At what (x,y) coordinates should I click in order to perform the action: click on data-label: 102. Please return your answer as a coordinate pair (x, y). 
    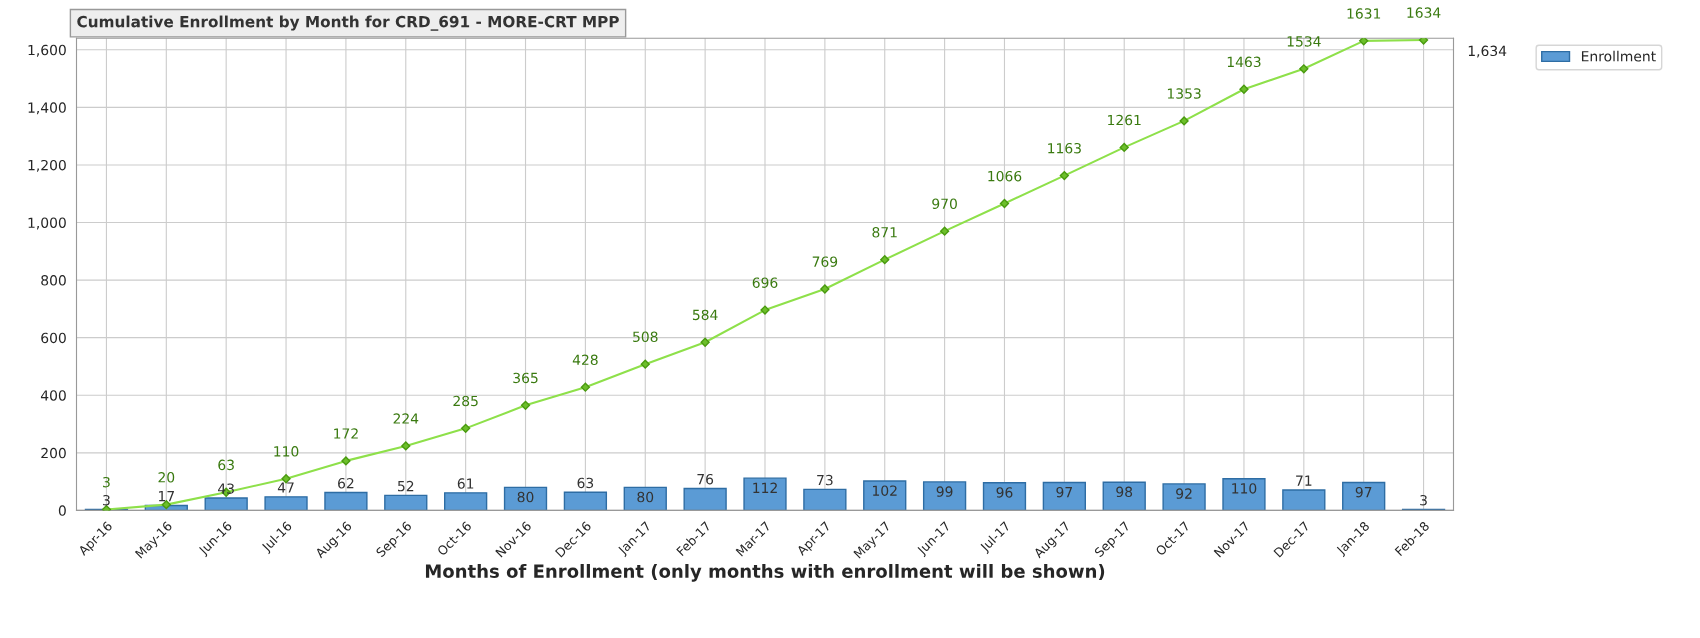
    Looking at the image, I should click on (885, 490).